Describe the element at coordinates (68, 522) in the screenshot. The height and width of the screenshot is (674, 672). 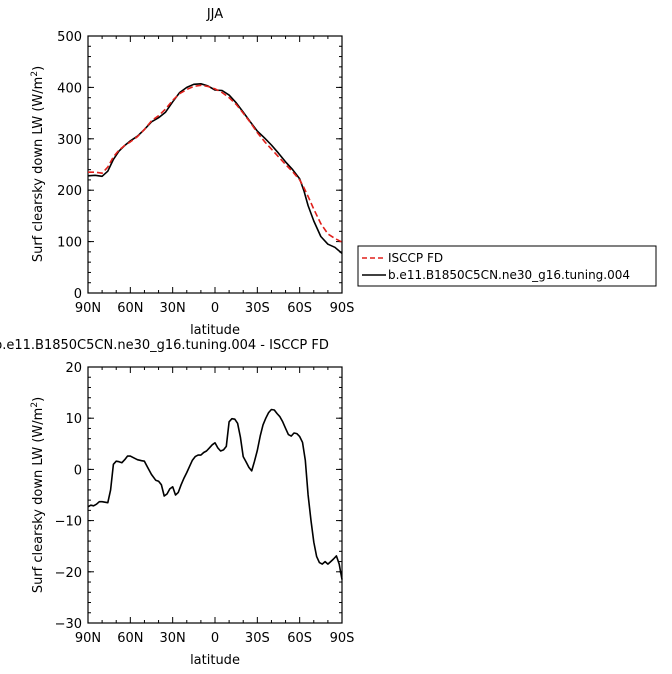
I see `y-tick-label: −10` at that location.